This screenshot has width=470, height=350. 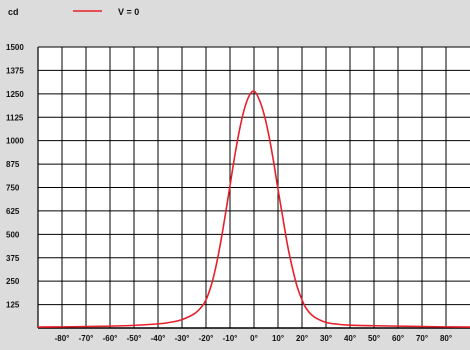 What do you see at coordinates (302, 338) in the screenshot?
I see `x-tick-label: 20°` at bounding box center [302, 338].